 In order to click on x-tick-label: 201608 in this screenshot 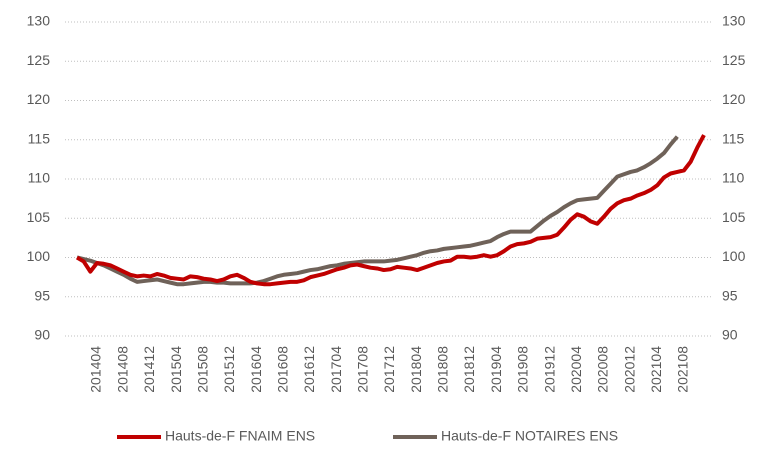, I will do `click(282, 369)`.